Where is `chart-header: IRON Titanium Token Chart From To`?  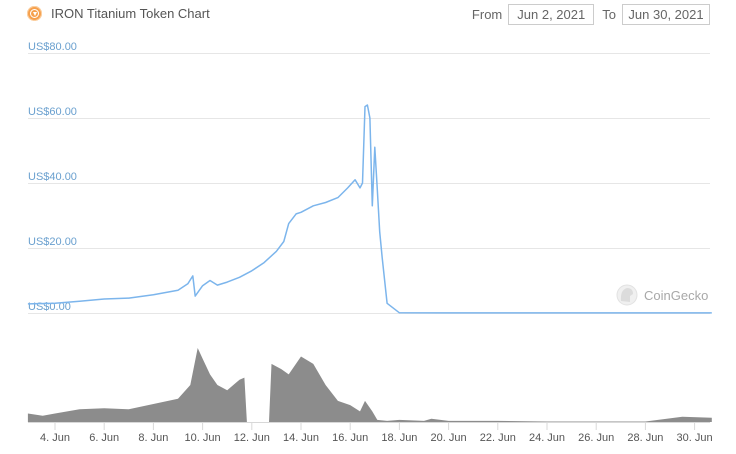
chart-header: IRON Titanium Token Chart From To is located at coordinates (368, 15).